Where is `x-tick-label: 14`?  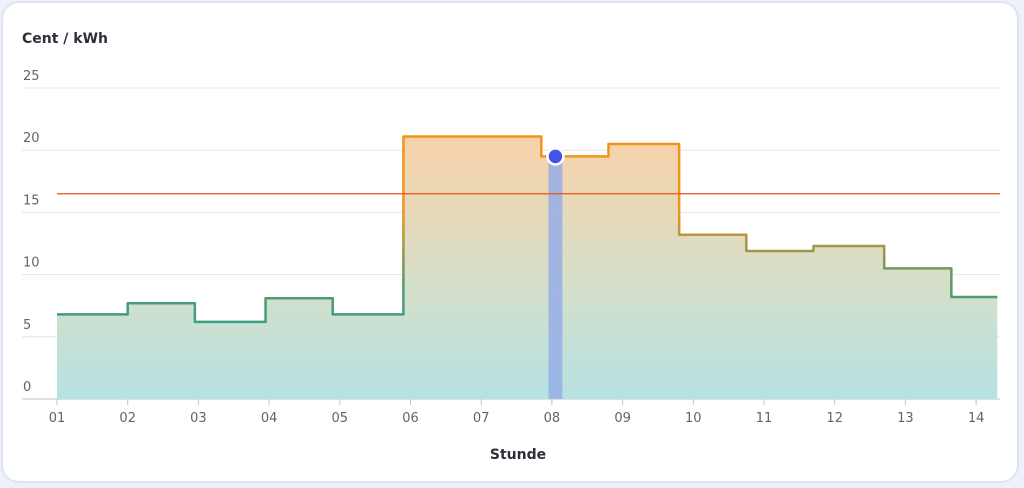 x-tick-label: 14 is located at coordinates (976, 418).